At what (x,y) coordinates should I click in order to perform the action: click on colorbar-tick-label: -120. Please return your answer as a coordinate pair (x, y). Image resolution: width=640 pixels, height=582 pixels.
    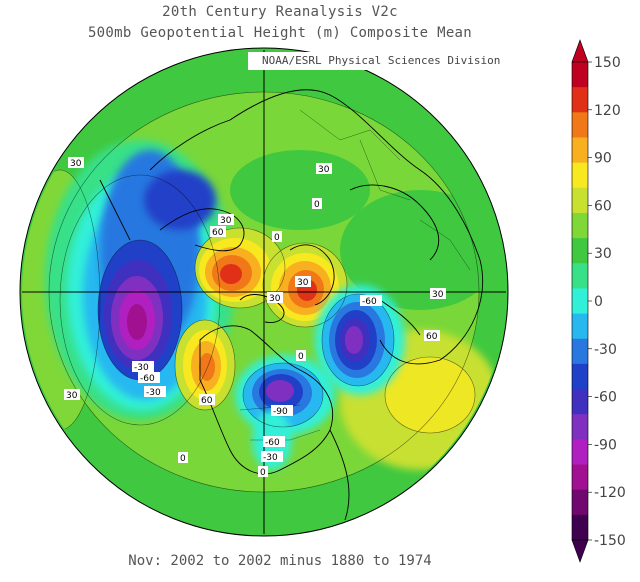
    Looking at the image, I should click on (610, 493).